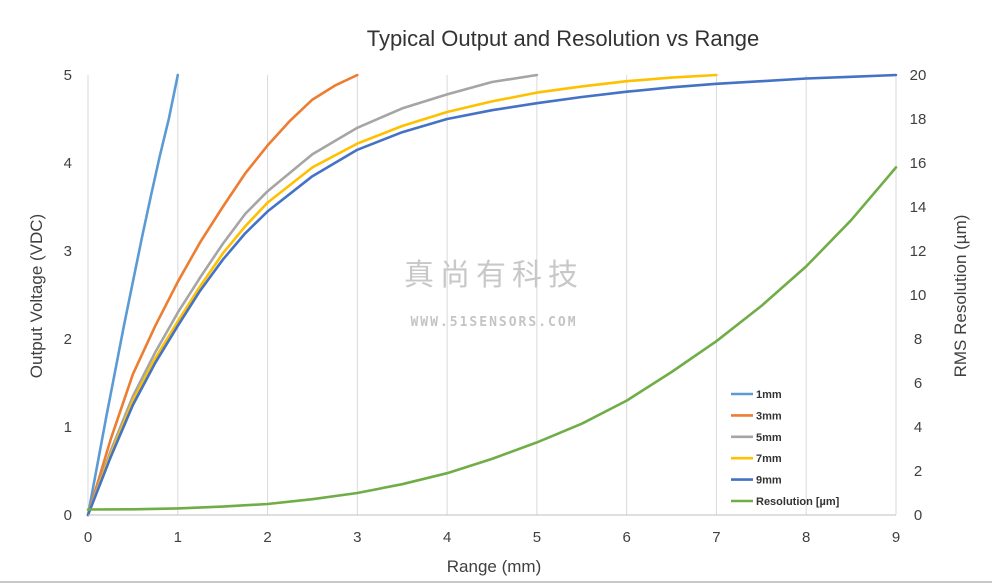 The height and width of the screenshot is (588, 992). Describe the element at coordinates (918, 383) in the screenshot. I see `y2-tick-label: 6` at that location.